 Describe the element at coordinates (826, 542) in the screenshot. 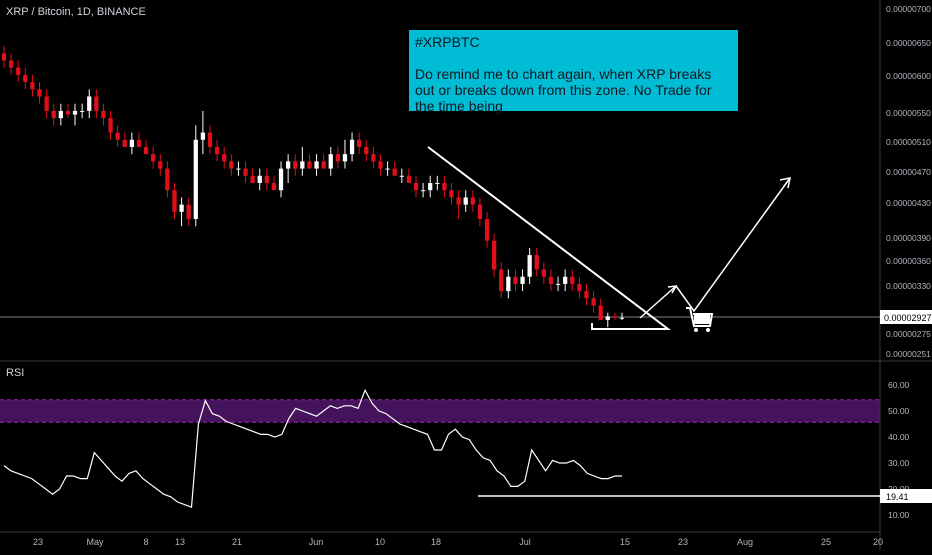

I see `time-axis-tick: 25` at that location.